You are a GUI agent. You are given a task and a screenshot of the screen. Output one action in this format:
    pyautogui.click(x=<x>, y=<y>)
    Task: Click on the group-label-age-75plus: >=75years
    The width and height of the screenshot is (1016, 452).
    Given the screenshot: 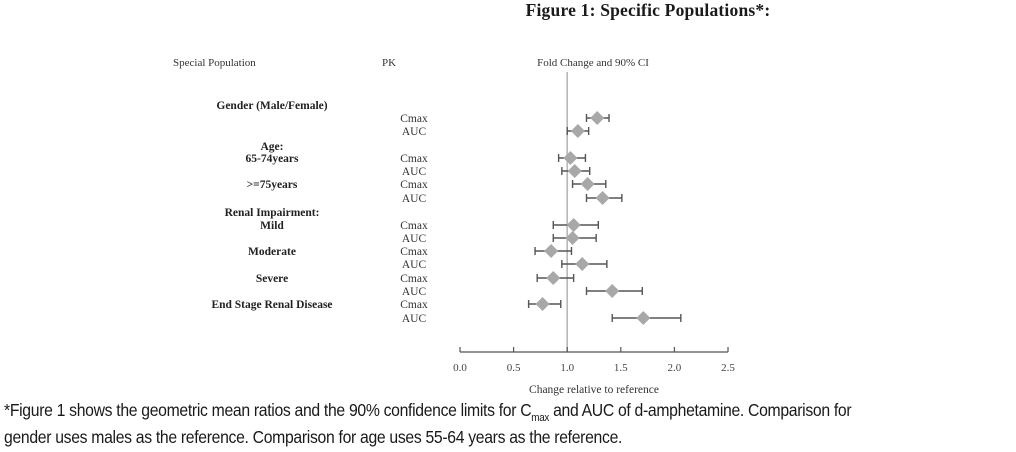 What is the action you would take?
    pyautogui.click(x=272, y=185)
    